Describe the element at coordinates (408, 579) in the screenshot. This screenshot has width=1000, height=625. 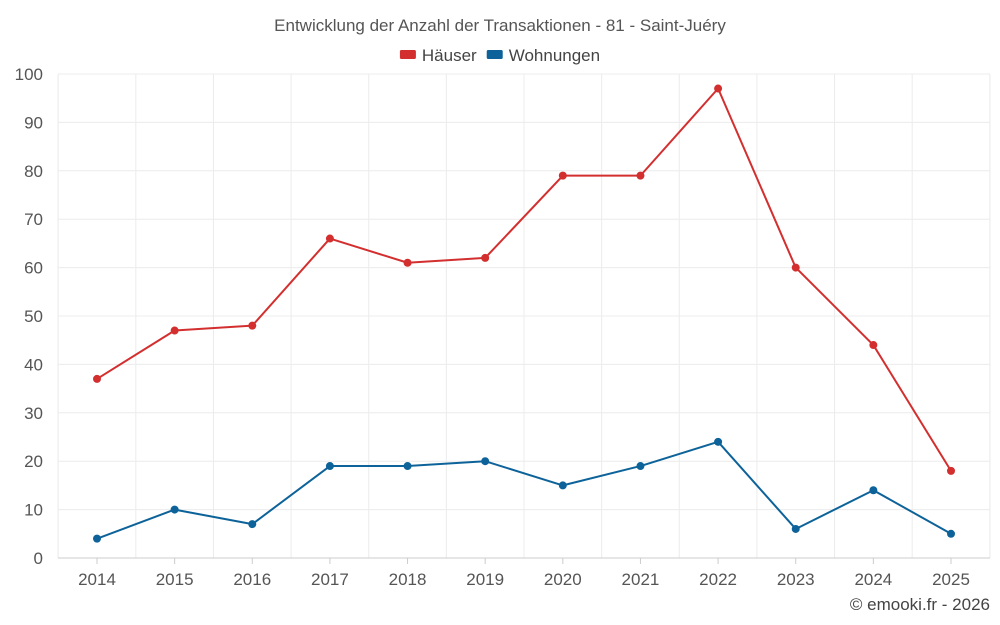
I see `x-tick-label: 2018` at that location.